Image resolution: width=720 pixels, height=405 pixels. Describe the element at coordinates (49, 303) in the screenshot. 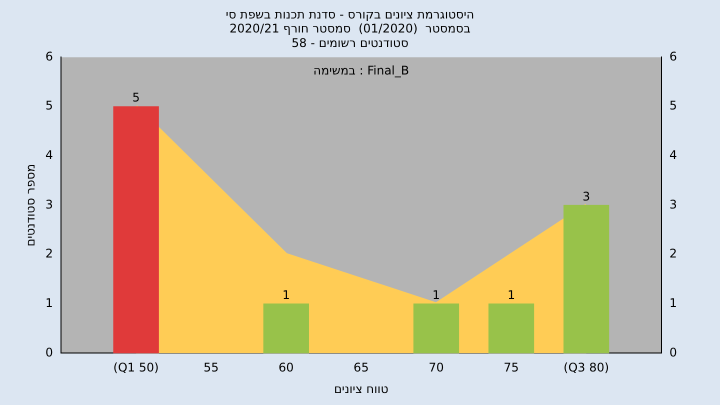

I see `y-tick-label: 1` at that location.